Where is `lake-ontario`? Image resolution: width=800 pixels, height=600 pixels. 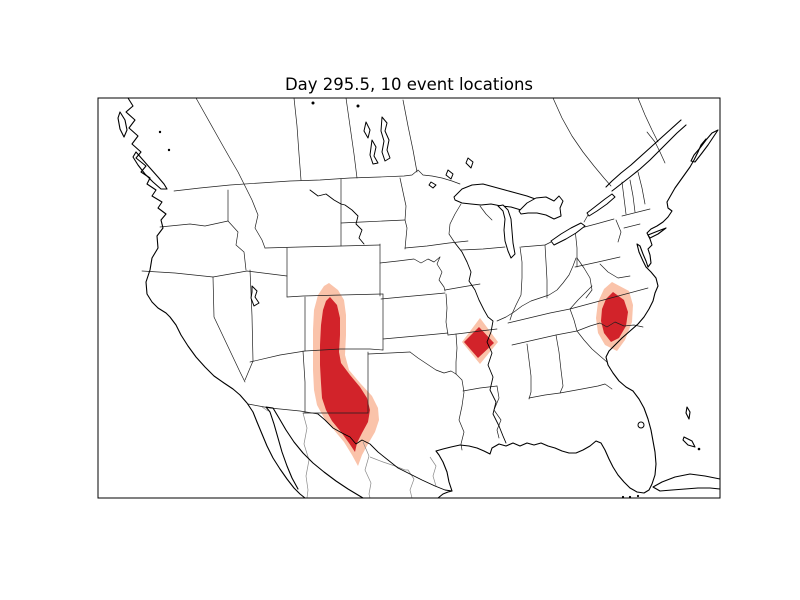 lake-ontario is located at coordinates (601, 205).